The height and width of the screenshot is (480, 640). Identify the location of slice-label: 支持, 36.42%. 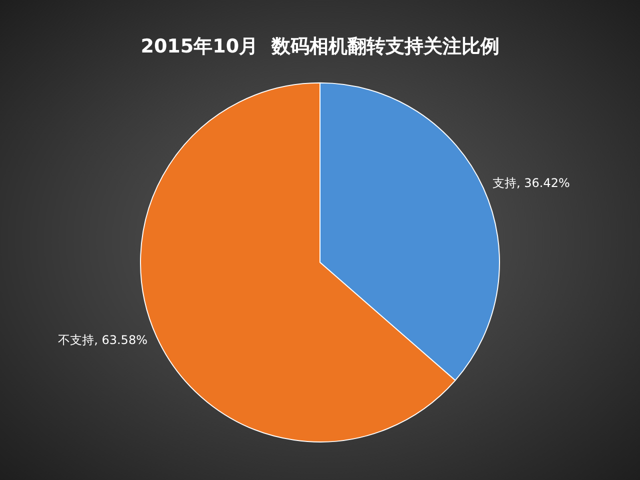
(531, 183).